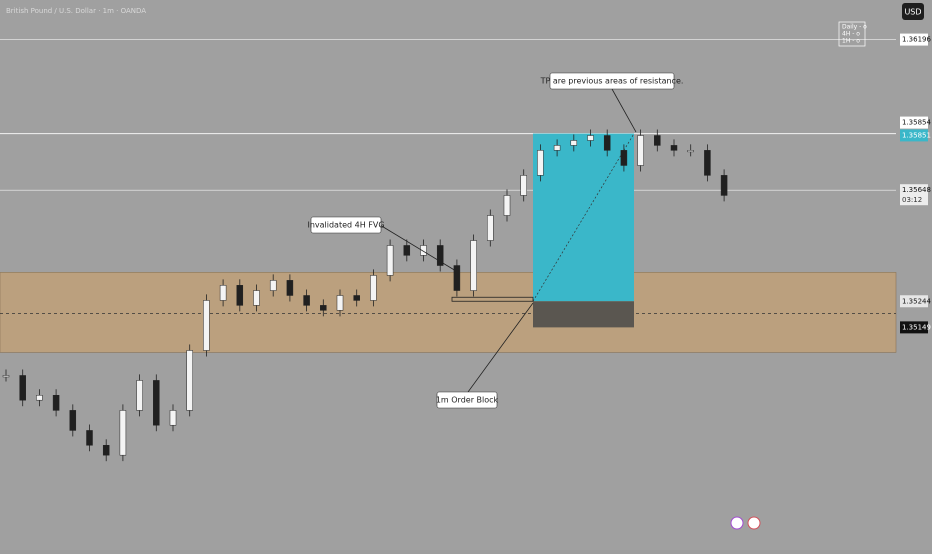 The height and width of the screenshot is (554, 932). I want to click on annotation: Invalidated 4H FVG, so click(345, 225).